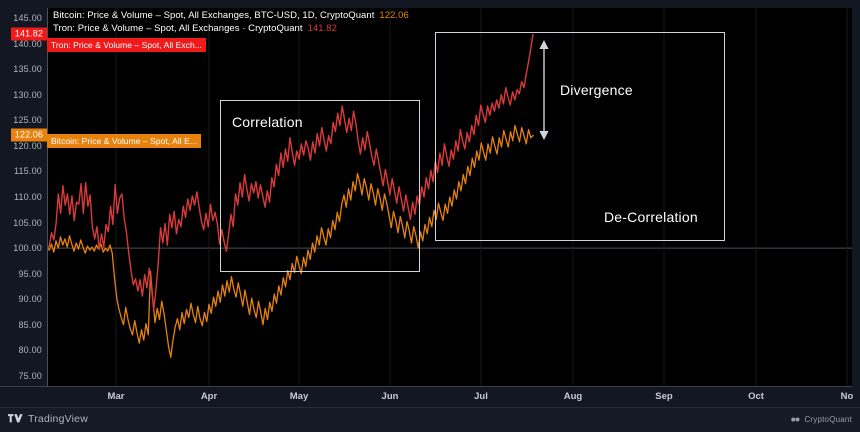  Describe the element at coordinates (390, 396) in the screenshot. I see `time-tick-jun: Jun` at that location.